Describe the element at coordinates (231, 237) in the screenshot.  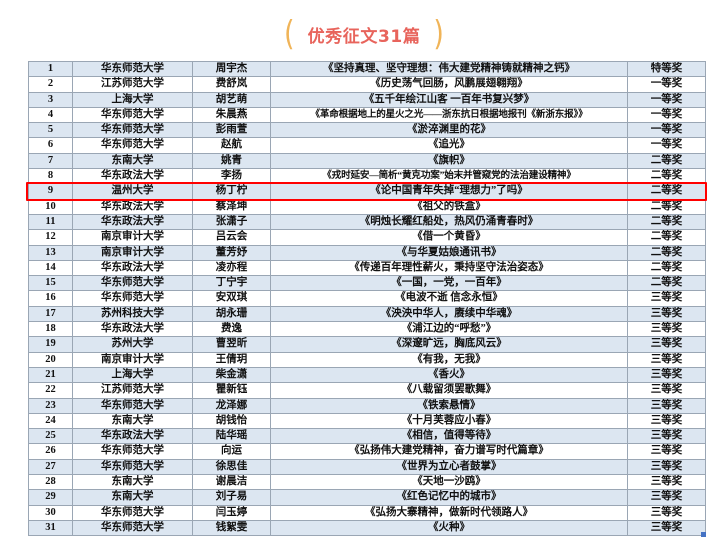
I see `cell-author-name: 吕云会` at that location.